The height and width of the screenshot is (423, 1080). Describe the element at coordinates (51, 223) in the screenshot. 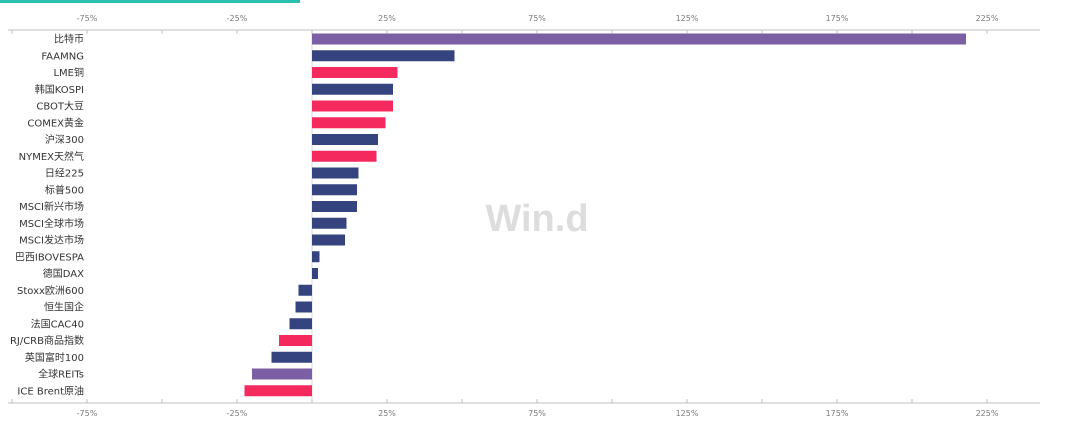

I see `category-label: MSCI全球市场` at that location.